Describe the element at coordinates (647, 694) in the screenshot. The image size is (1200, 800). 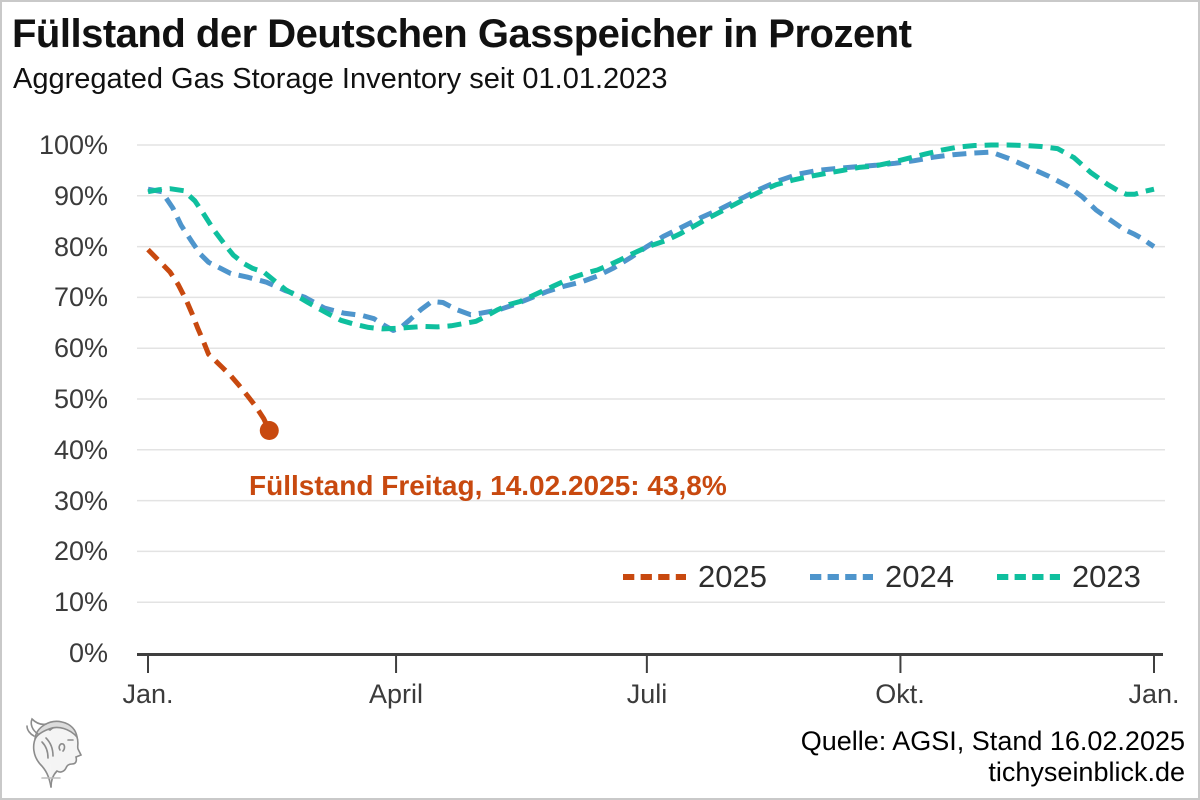
I see `x-axis-tick-label: Juli` at that location.